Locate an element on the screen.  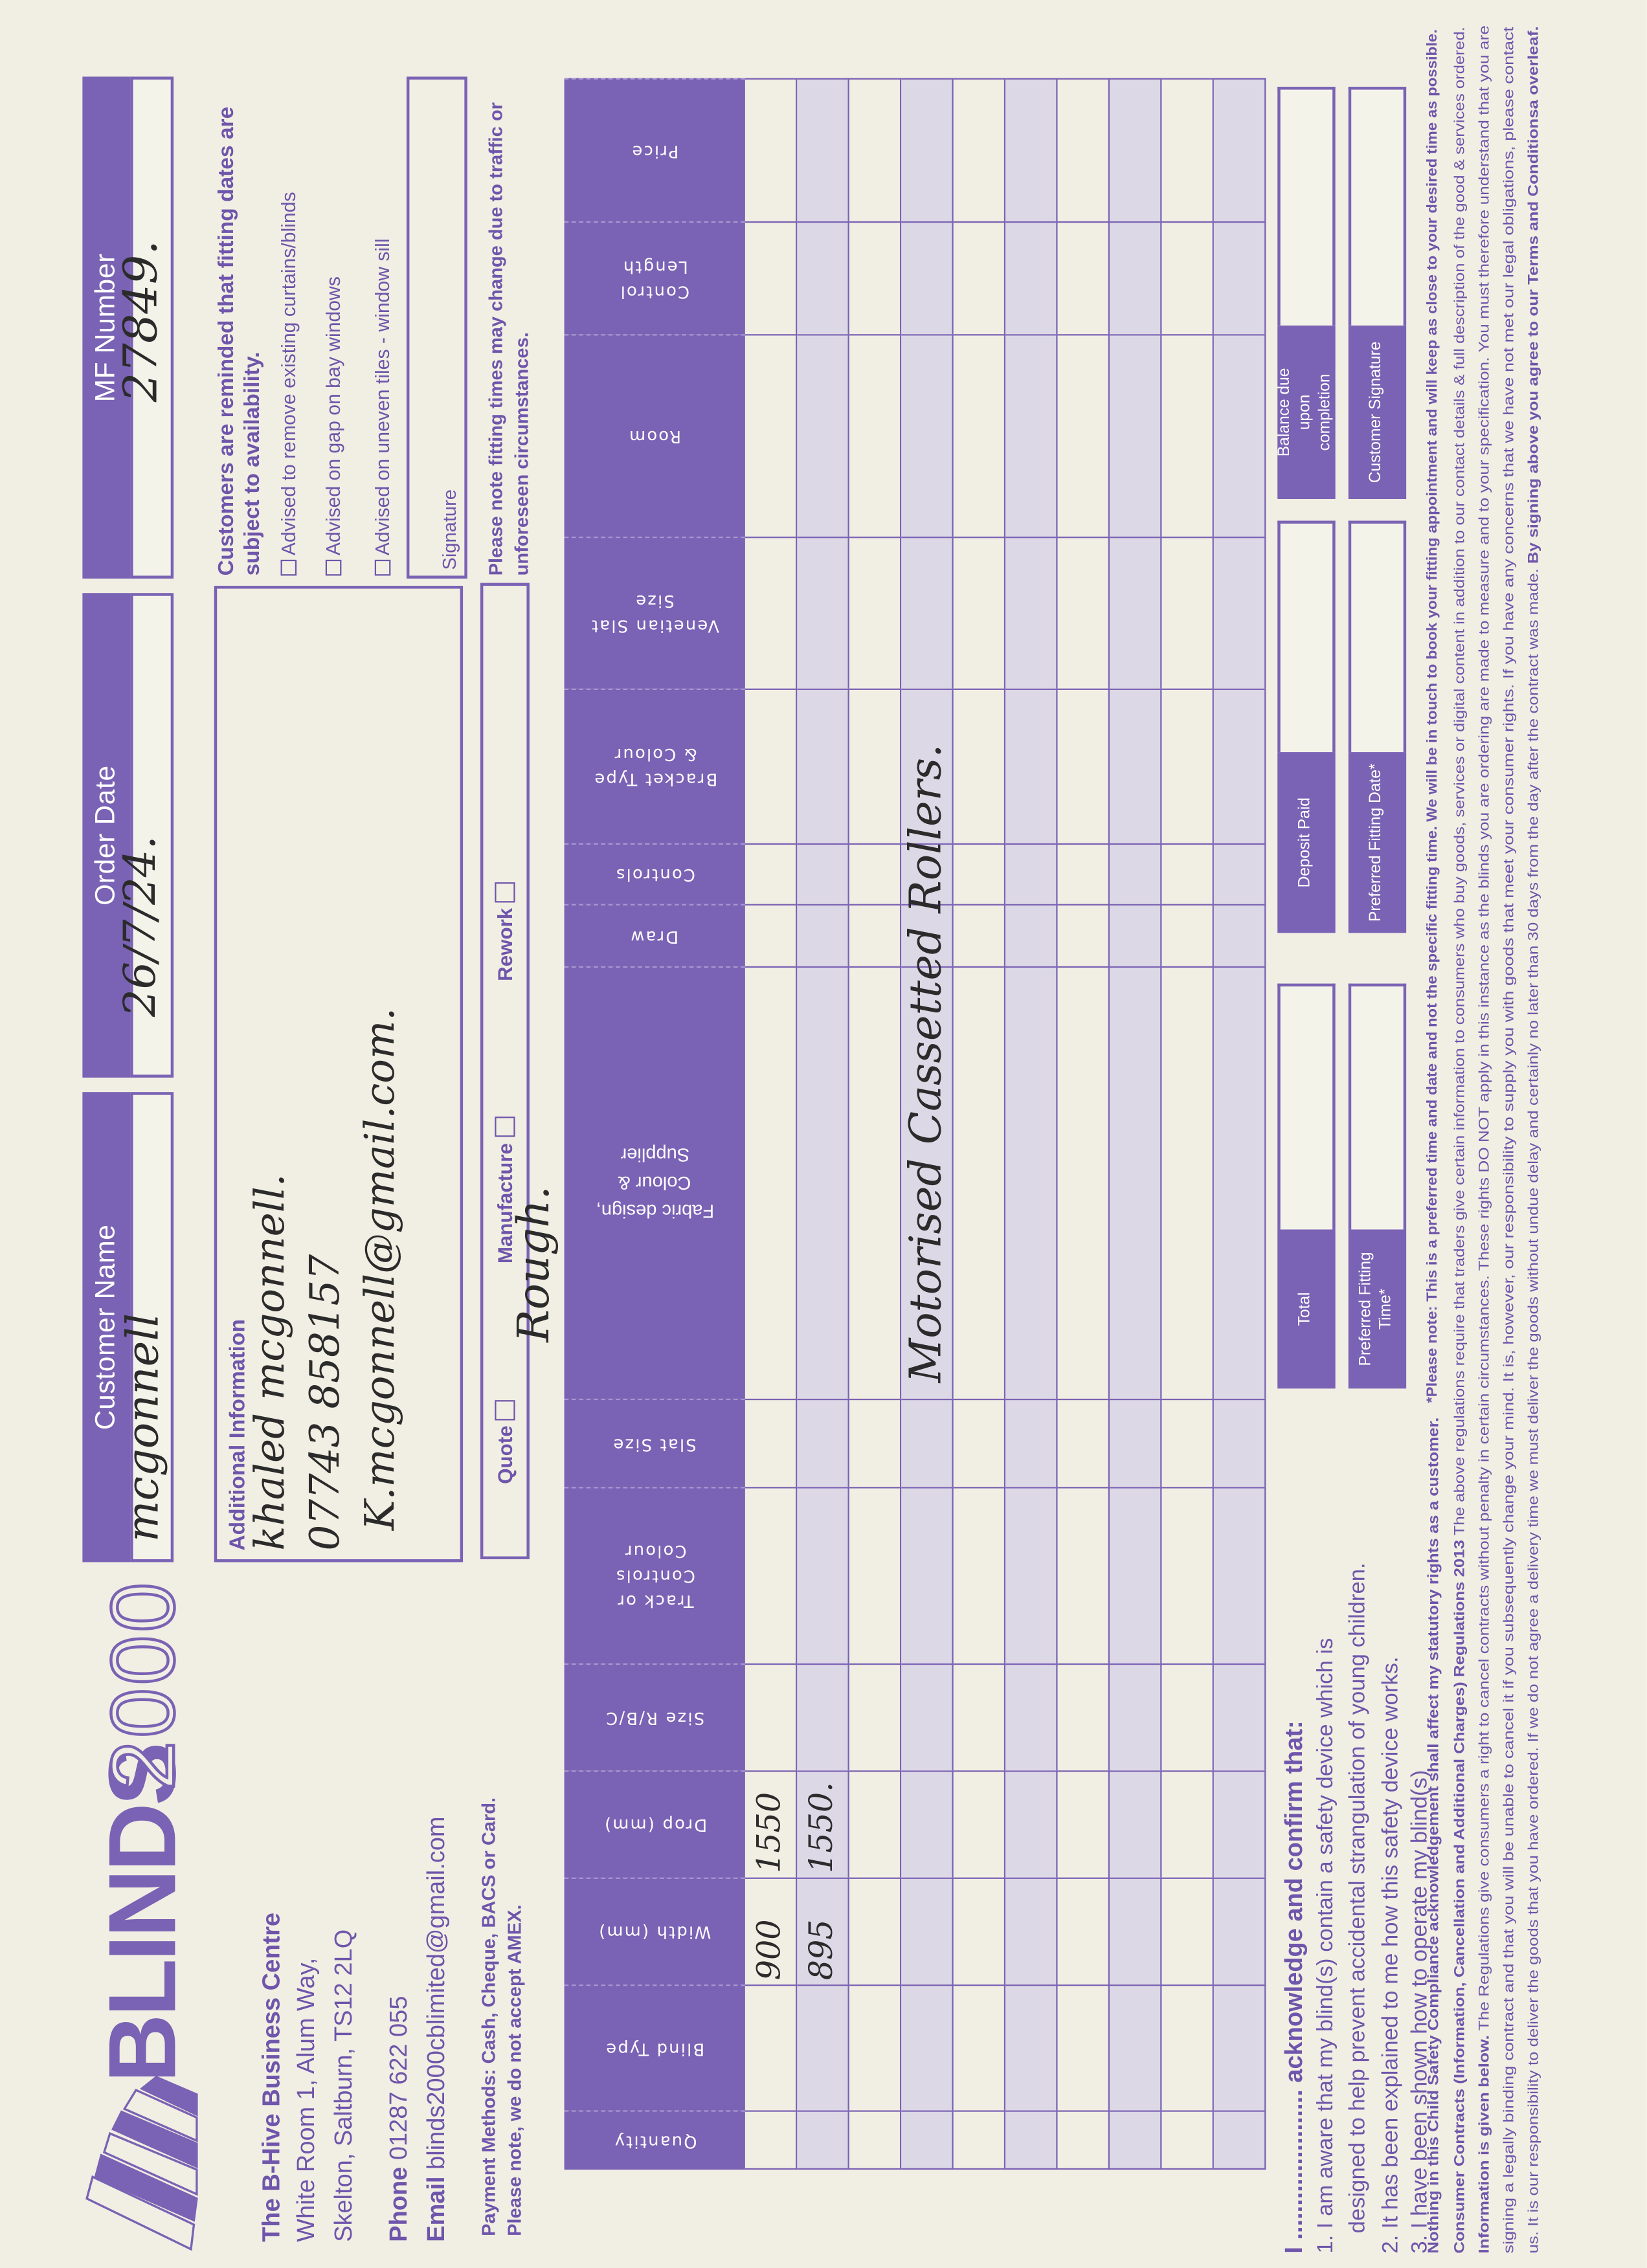
table-cell-drop: 1550. is located at coordinates (823, 1824).